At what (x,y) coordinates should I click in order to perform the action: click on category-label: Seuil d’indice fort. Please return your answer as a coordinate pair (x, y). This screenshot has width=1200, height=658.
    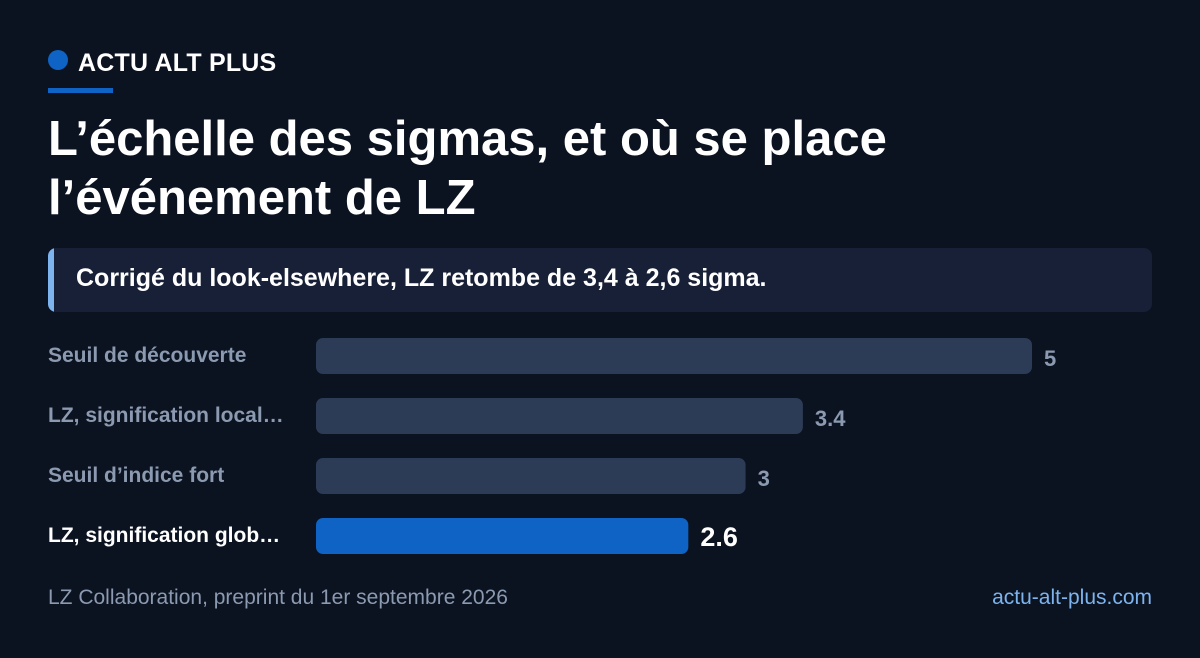
    Looking at the image, I should click on (136, 475).